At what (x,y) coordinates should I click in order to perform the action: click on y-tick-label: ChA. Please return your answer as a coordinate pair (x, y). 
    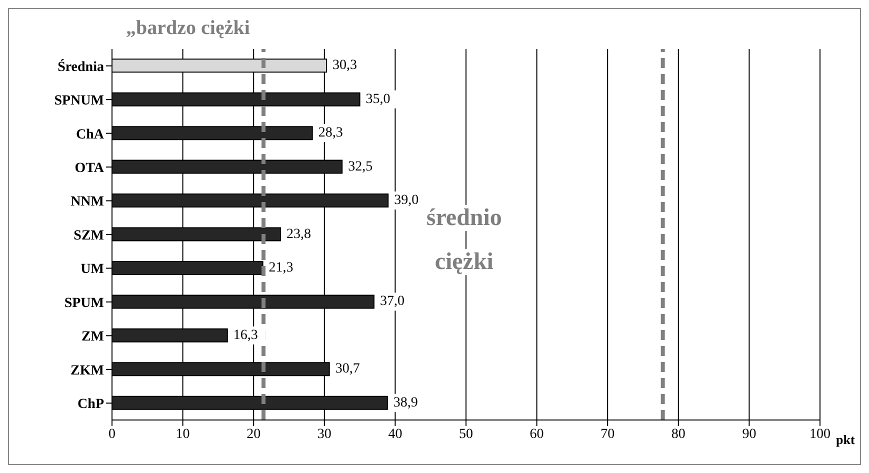
    Looking at the image, I should click on (90, 134).